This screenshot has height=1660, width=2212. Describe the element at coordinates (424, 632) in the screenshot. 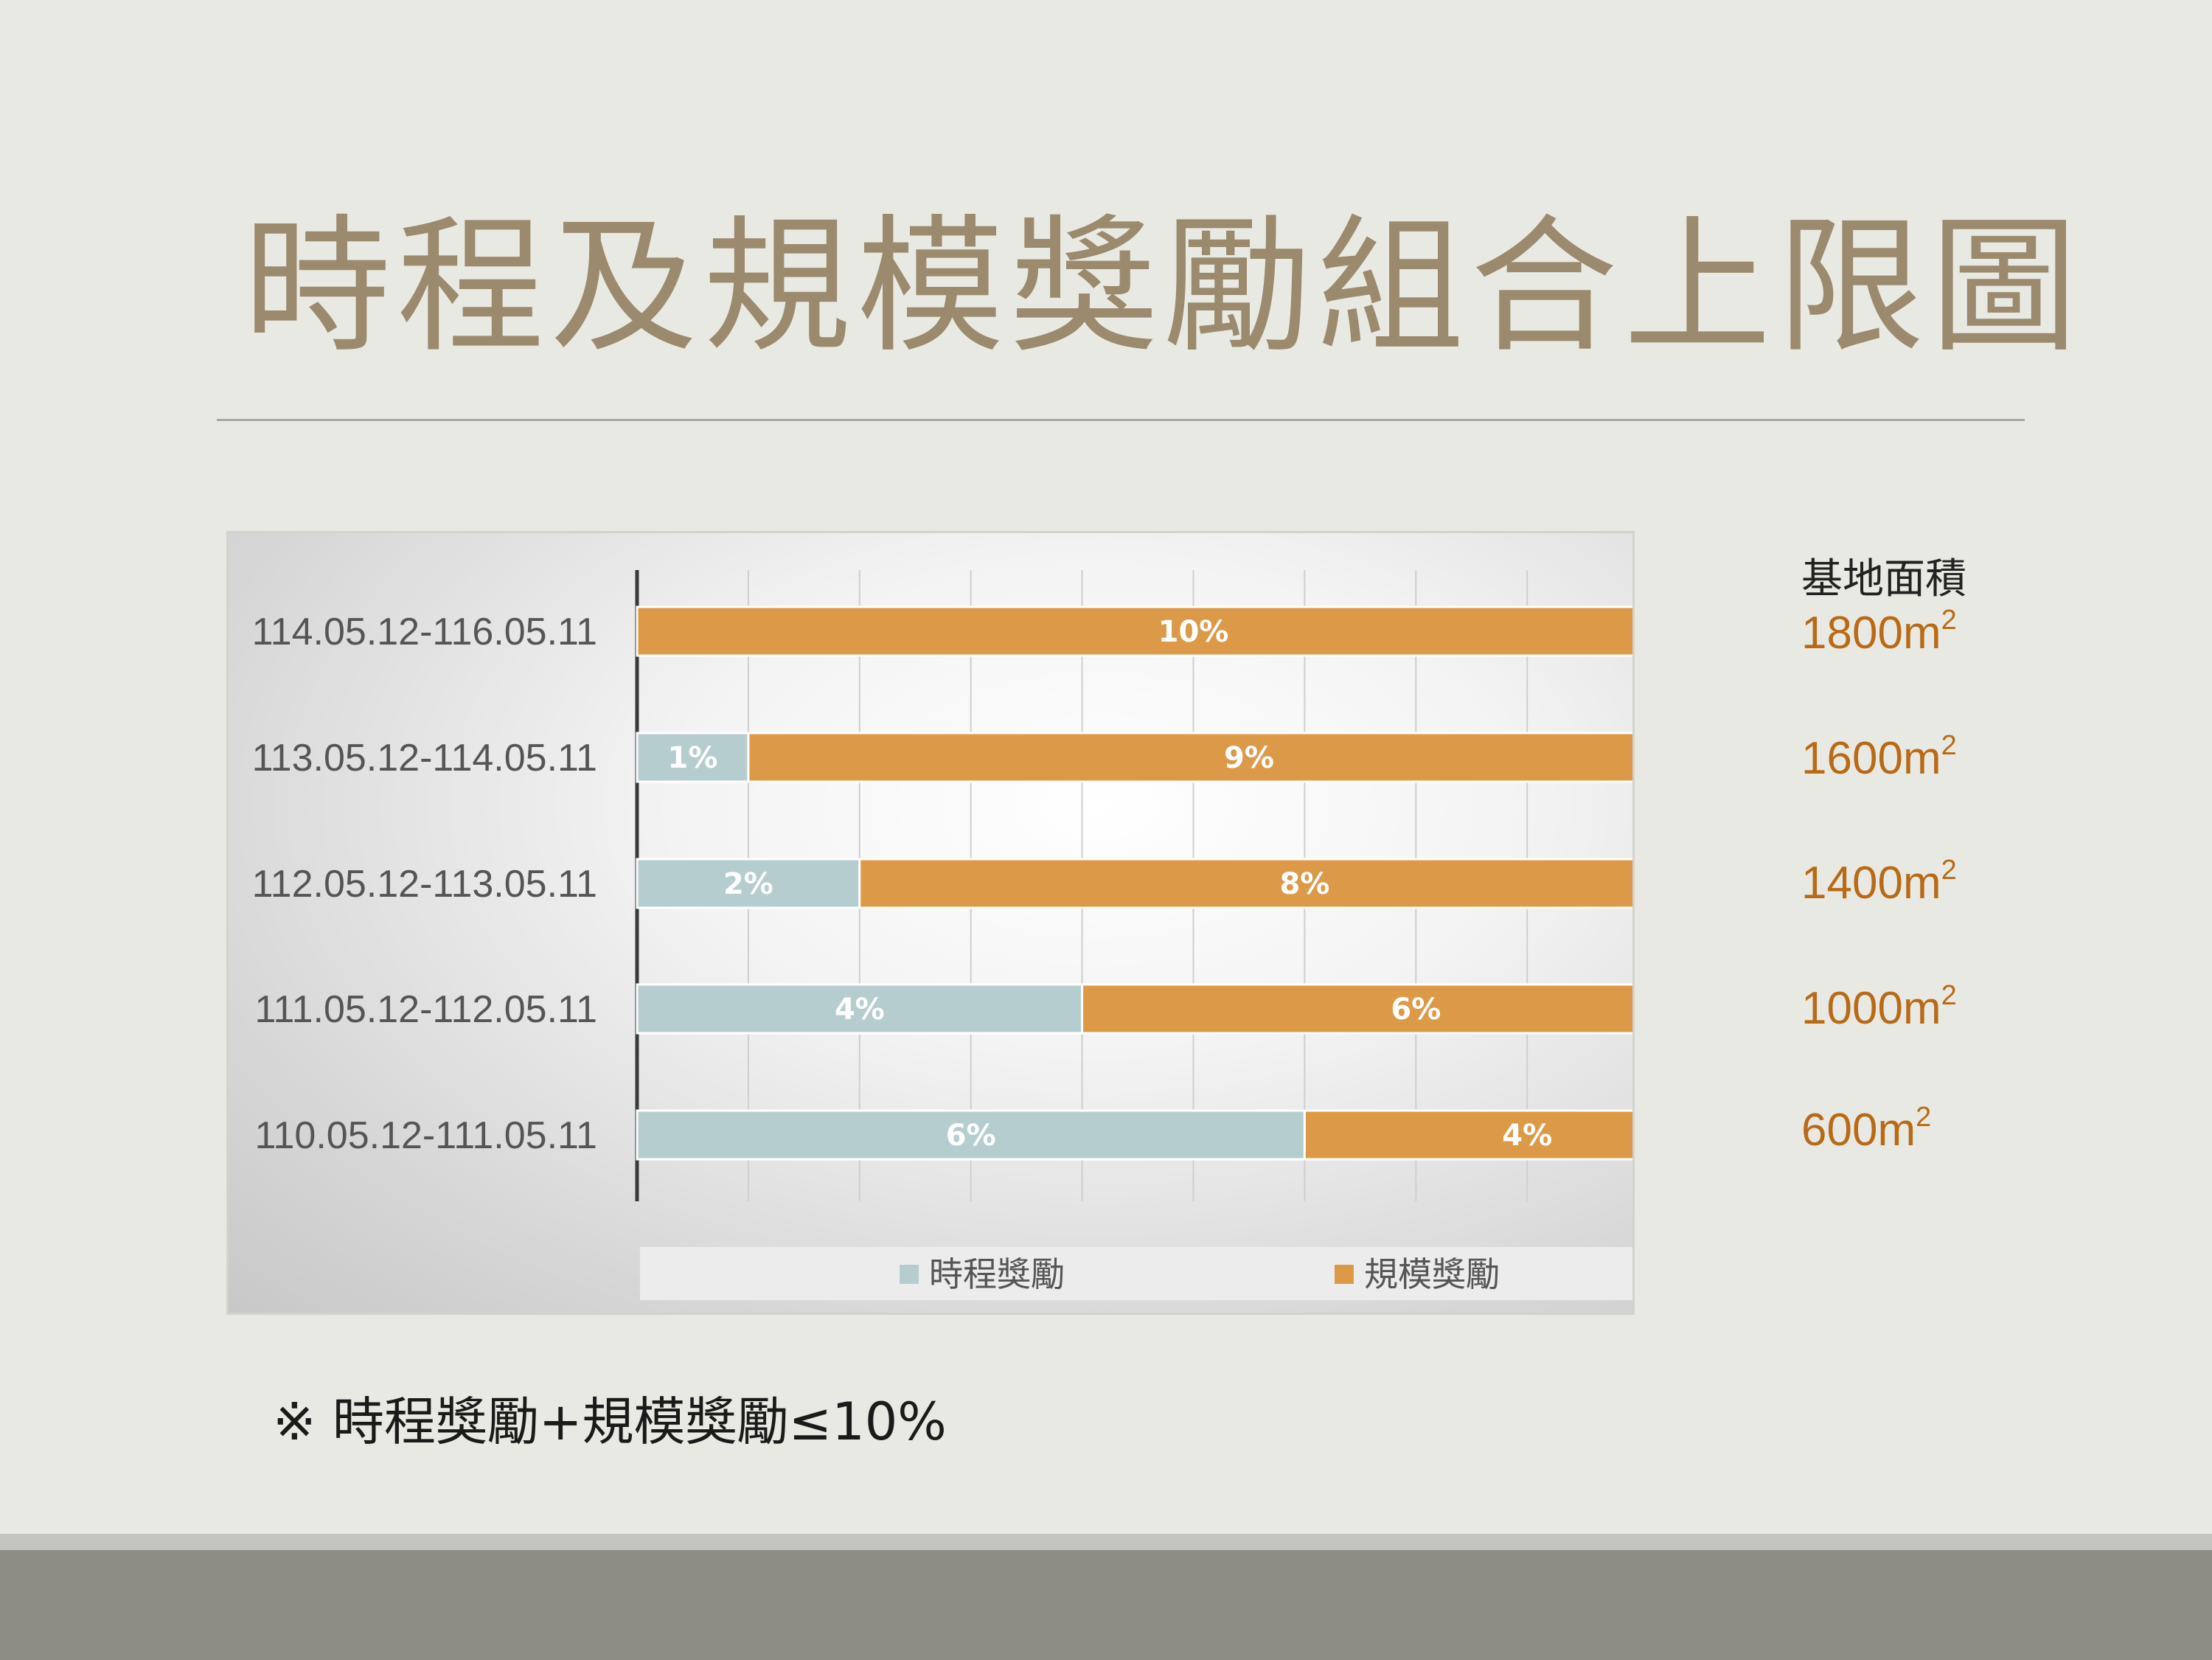

I see `category-label: 114.05.12-116.05.11` at that location.